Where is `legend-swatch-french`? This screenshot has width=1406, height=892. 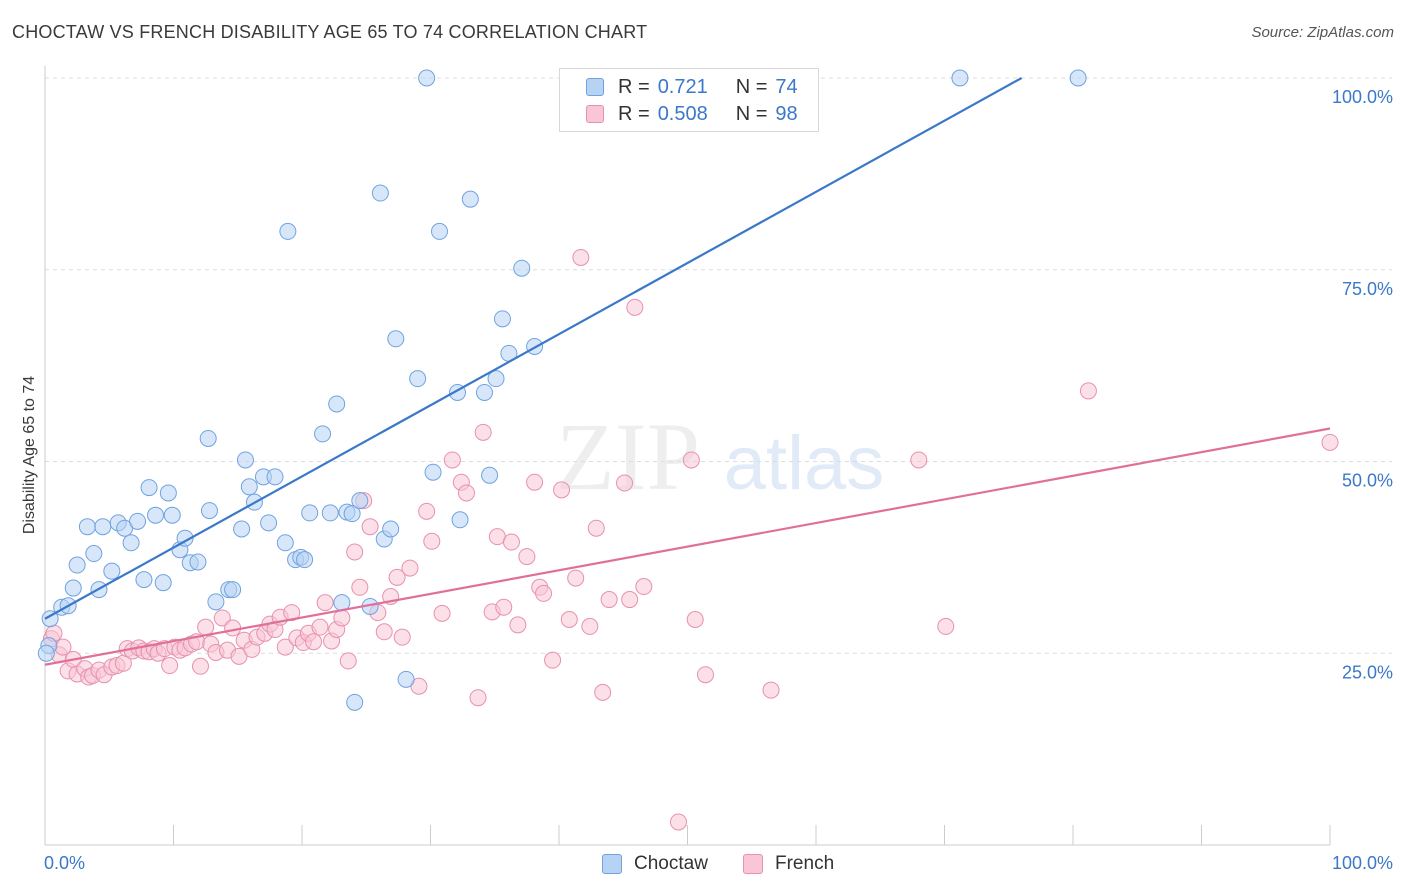 legend-swatch-french is located at coordinates (595, 114).